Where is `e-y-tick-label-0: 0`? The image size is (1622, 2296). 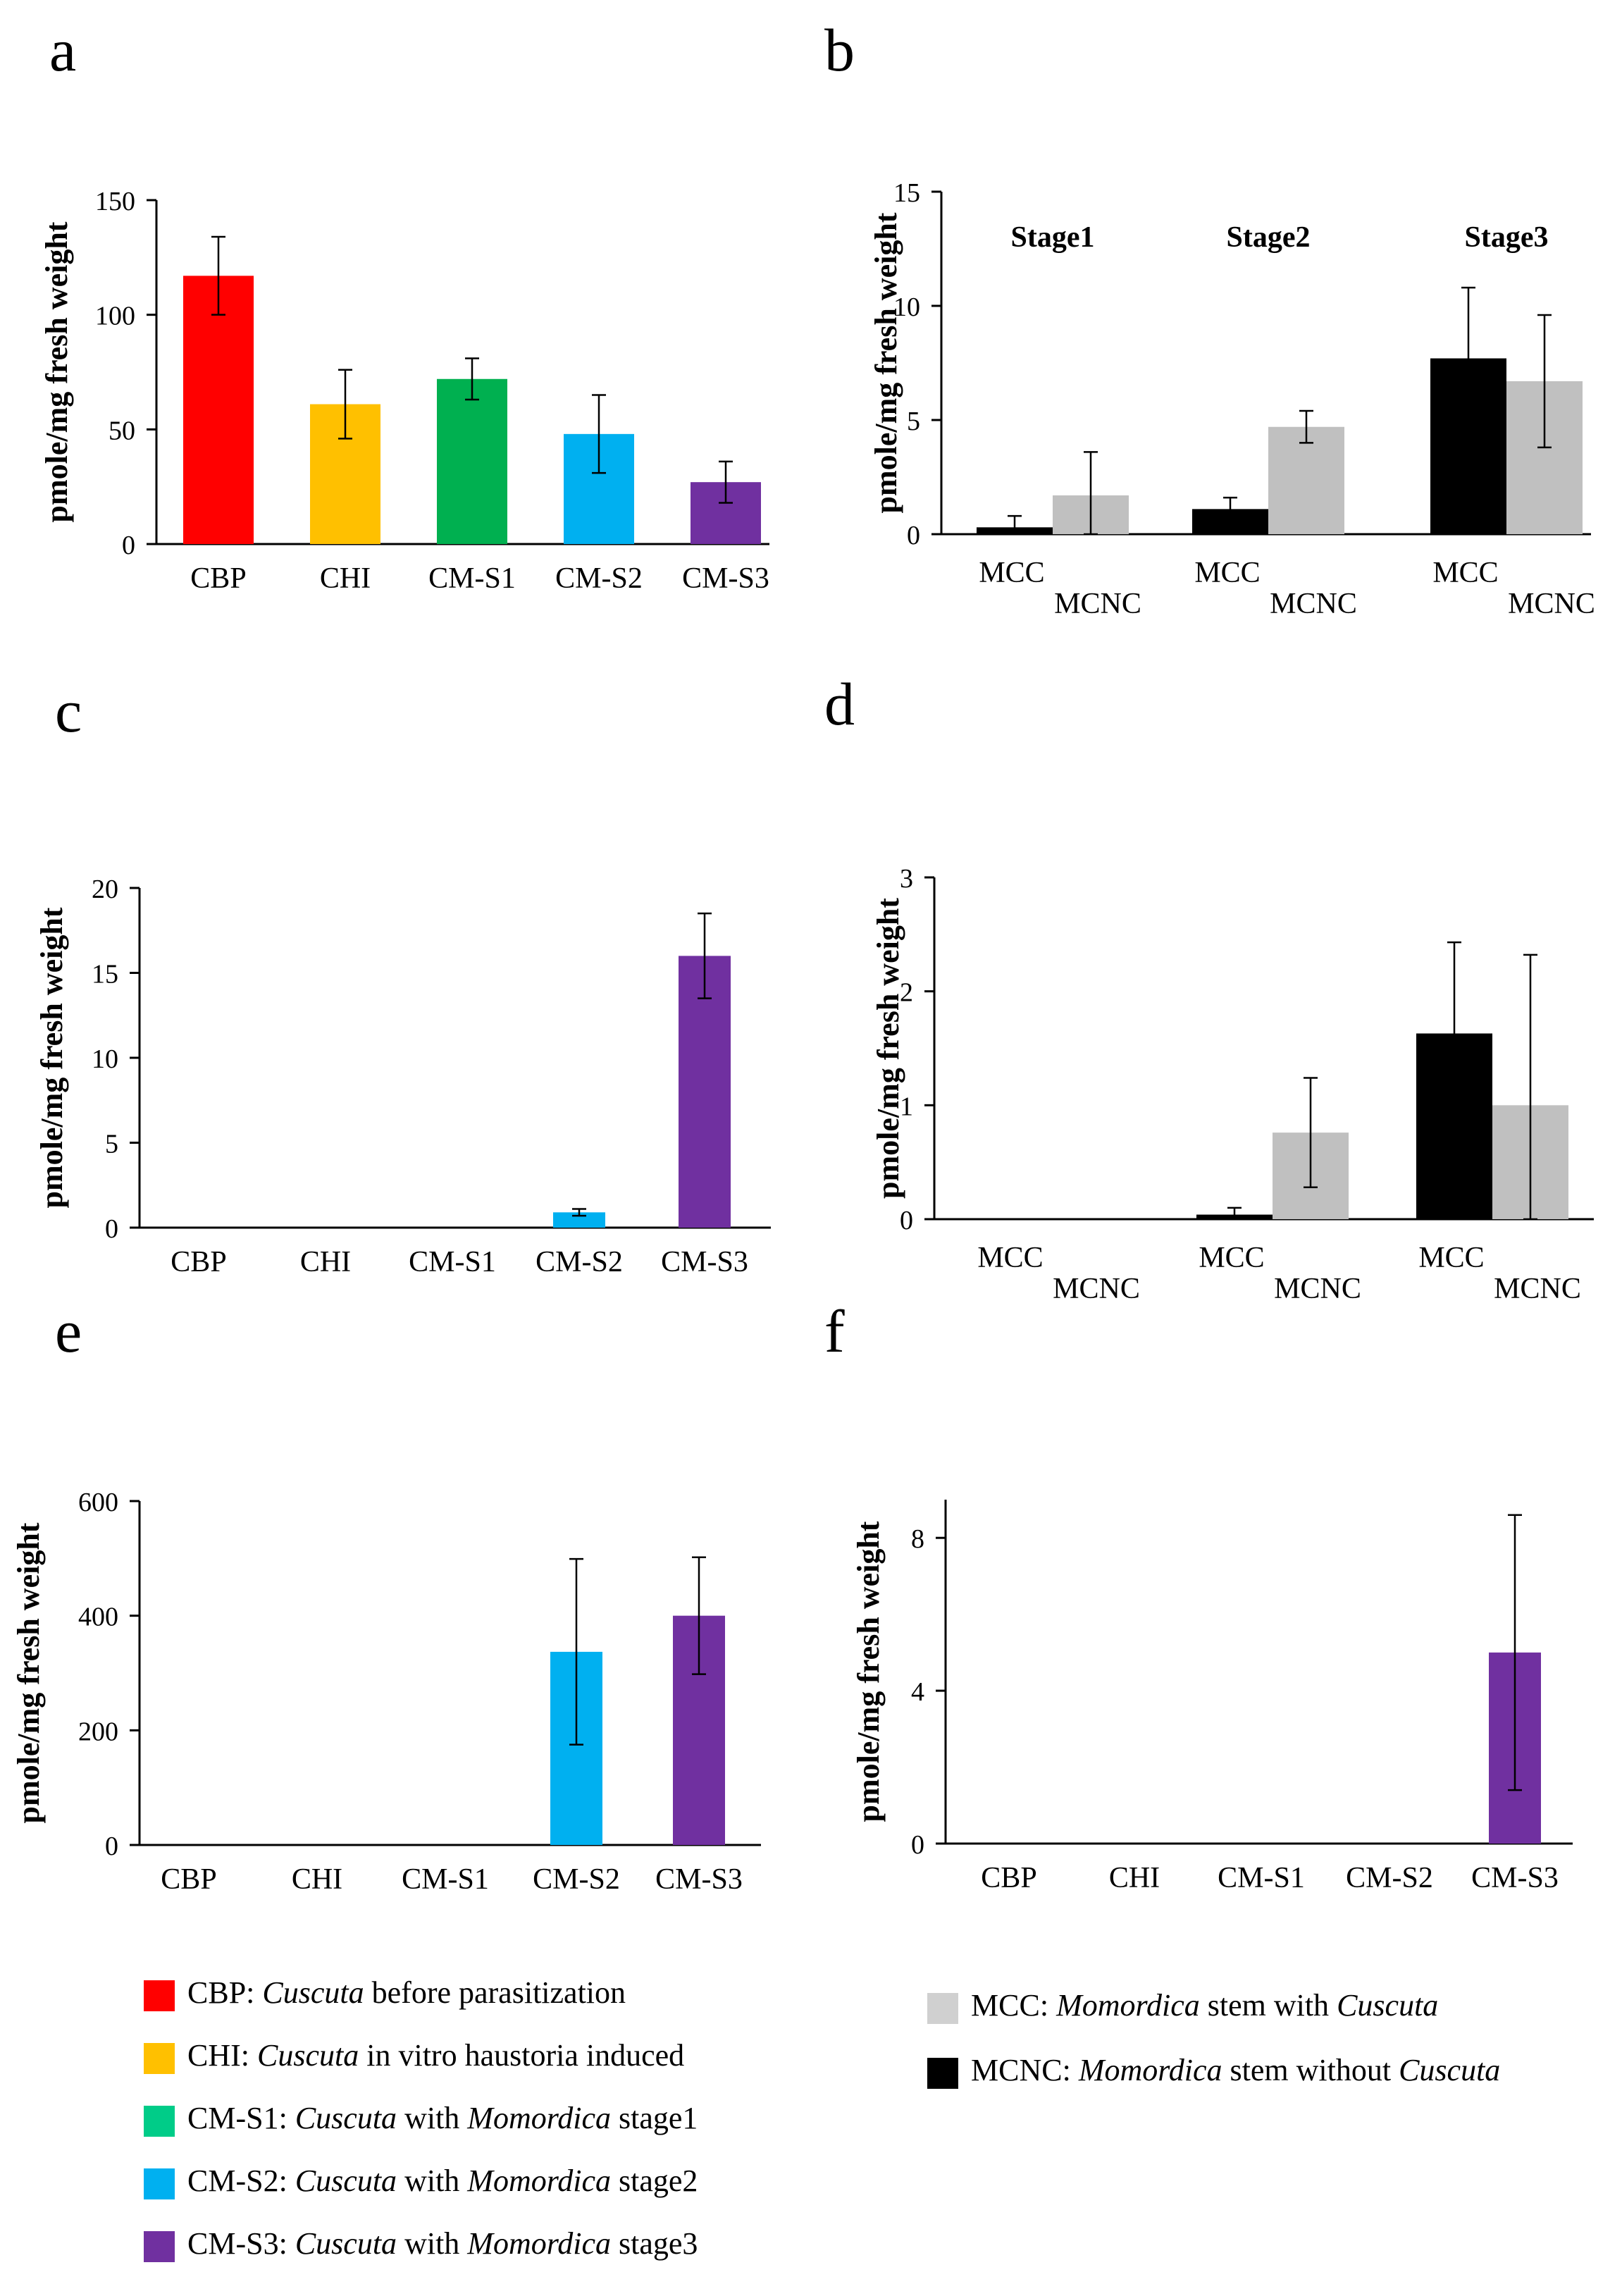 e-y-tick-label-0: 0 is located at coordinates (111, 1846).